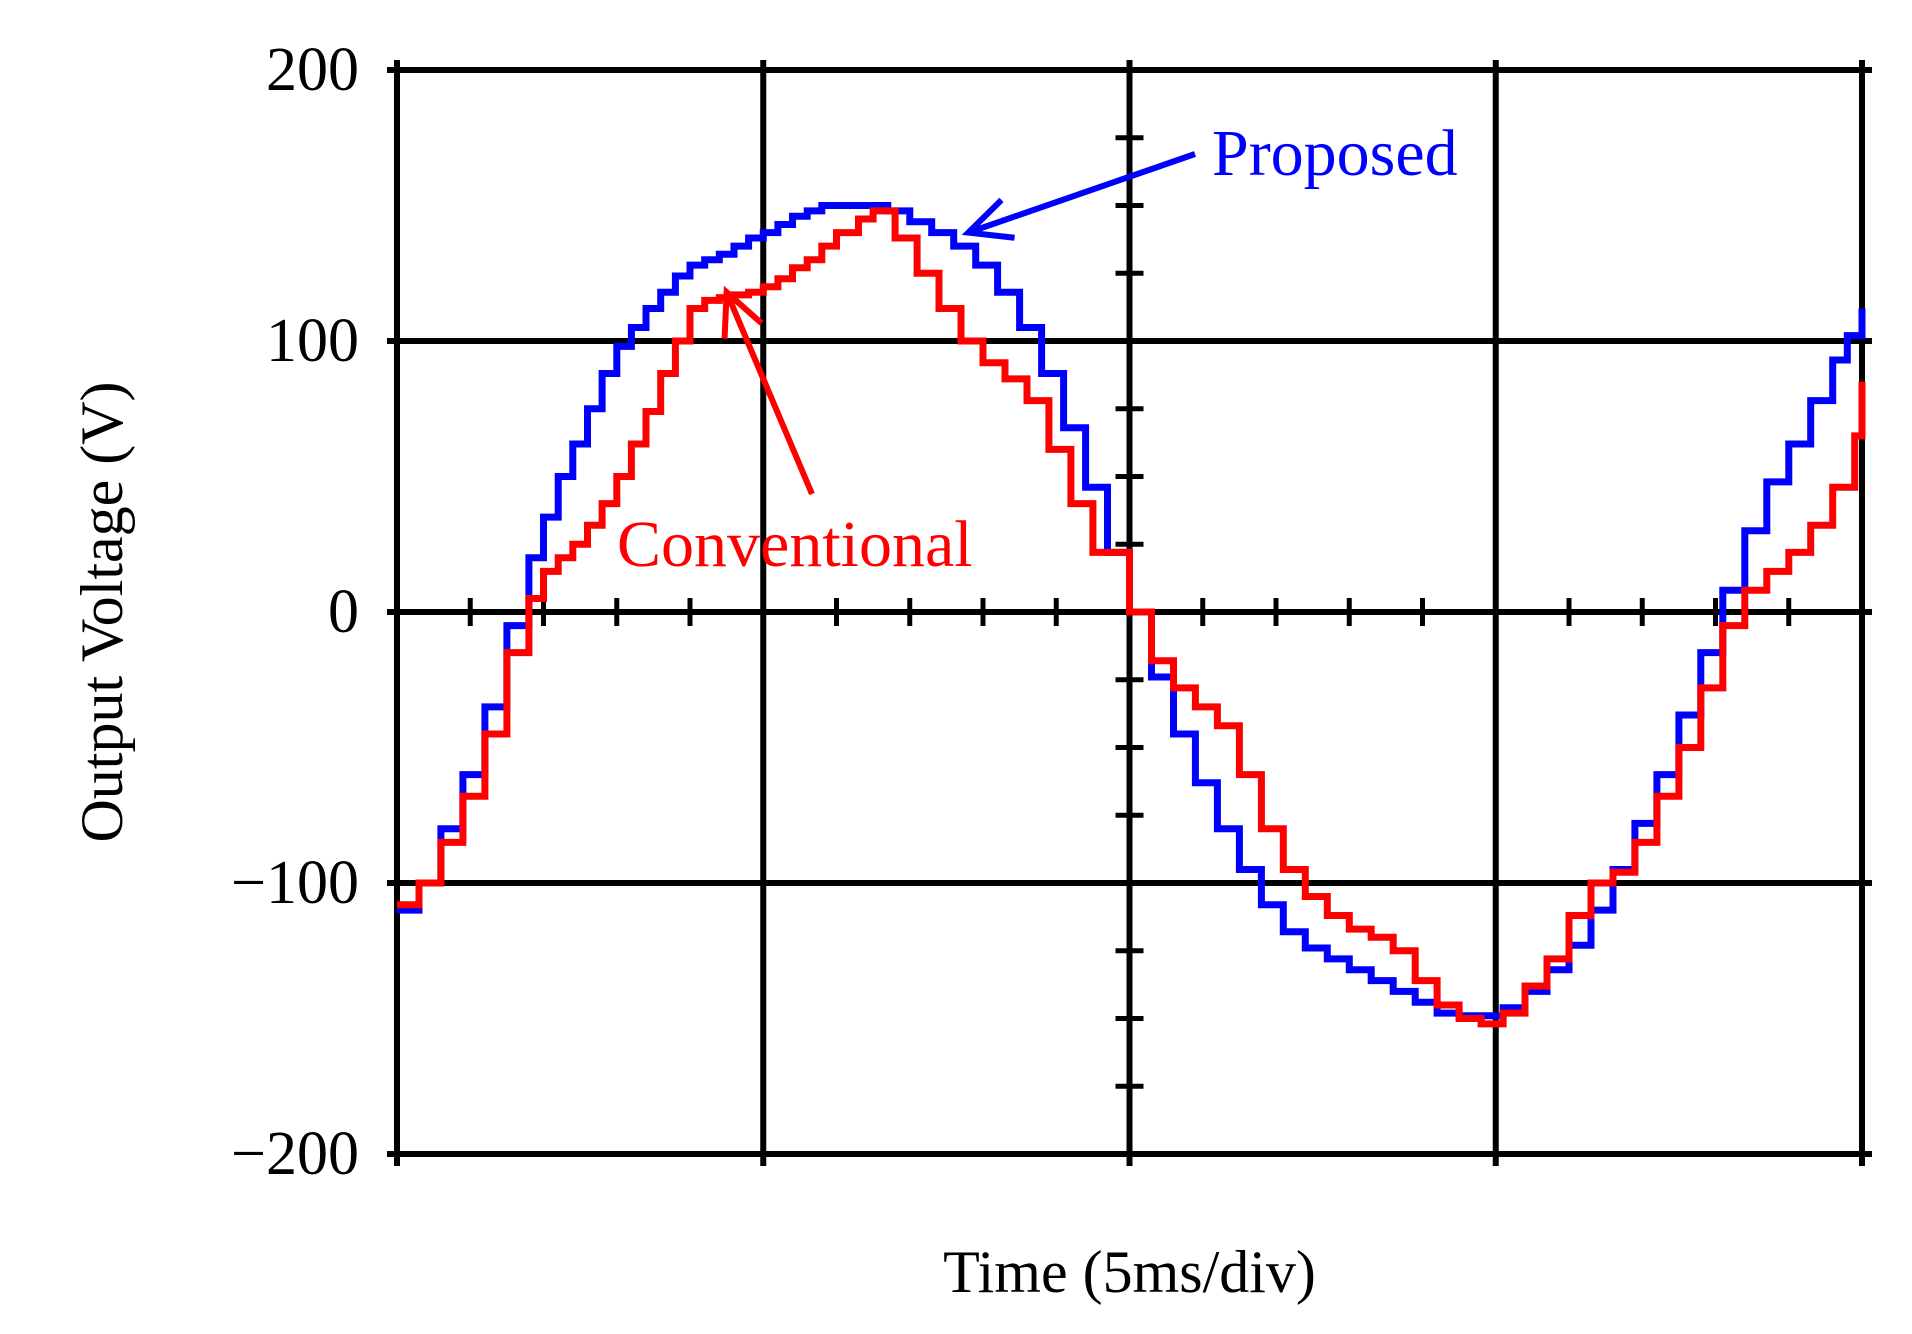 This screenshot has width=1912, height=1334. I want to click on y-tick-label: 100, so click(312, 341).